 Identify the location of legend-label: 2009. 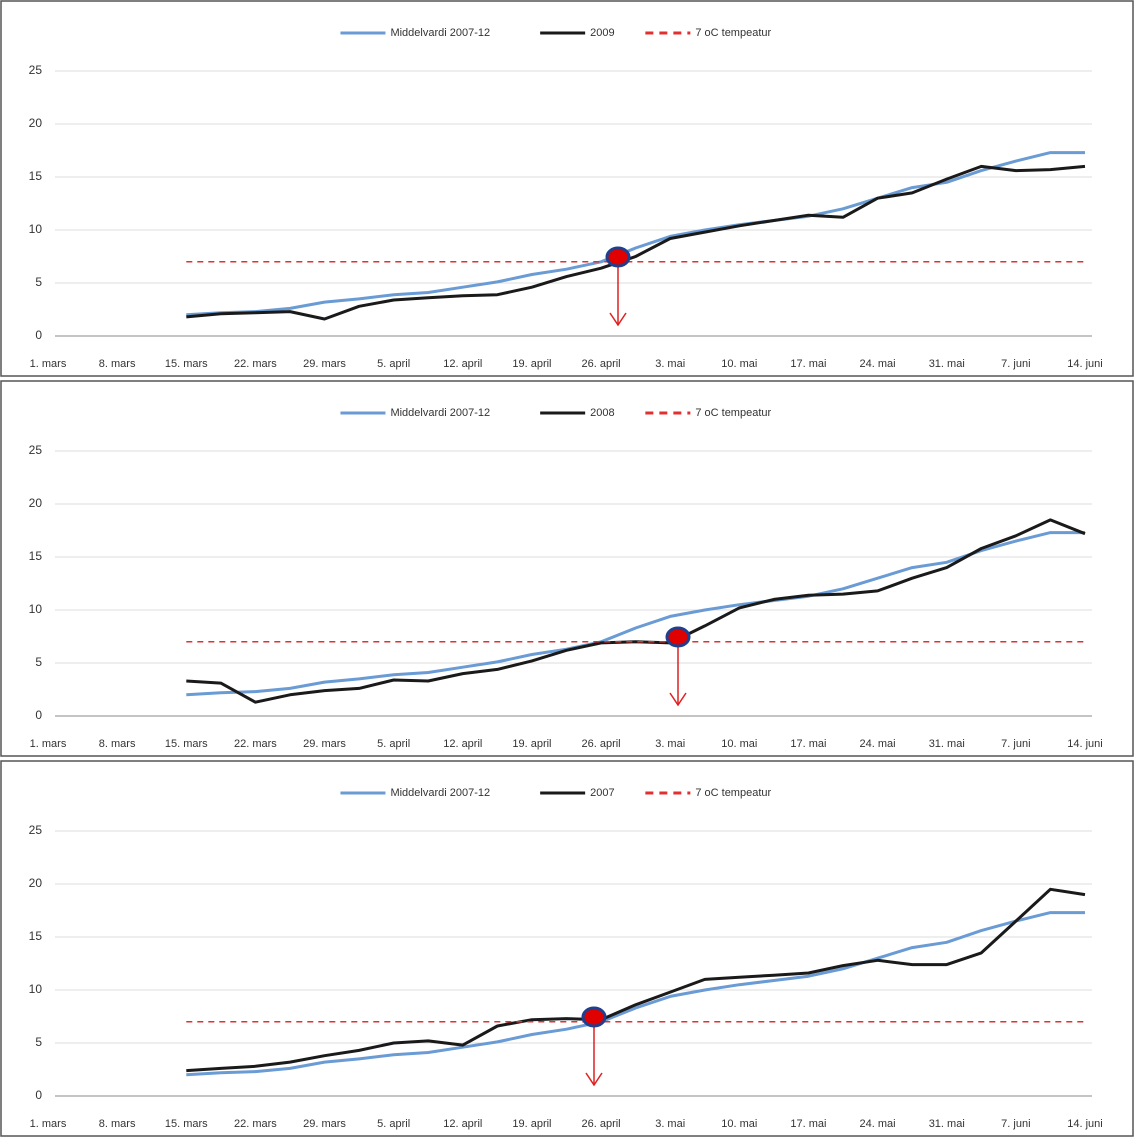
(602, 33).